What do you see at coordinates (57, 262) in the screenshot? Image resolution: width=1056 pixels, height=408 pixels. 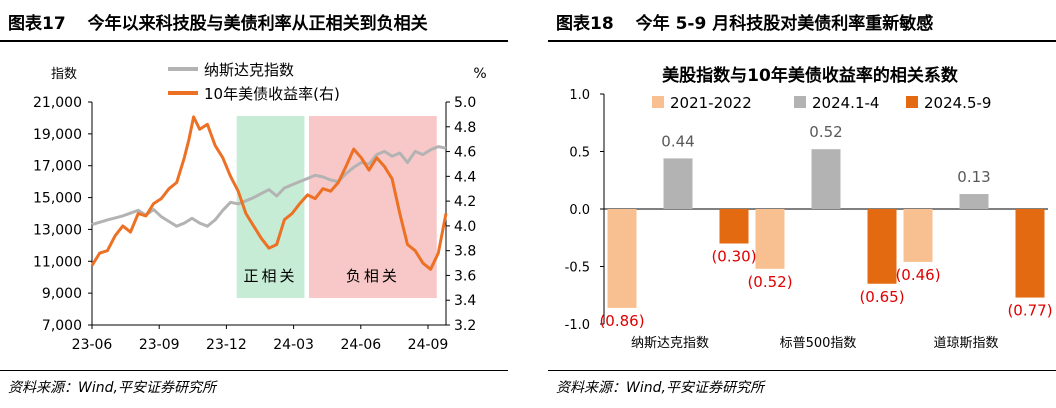 I see `y-left-tick-label-2: 11,000` at bounding box center [57, 262].